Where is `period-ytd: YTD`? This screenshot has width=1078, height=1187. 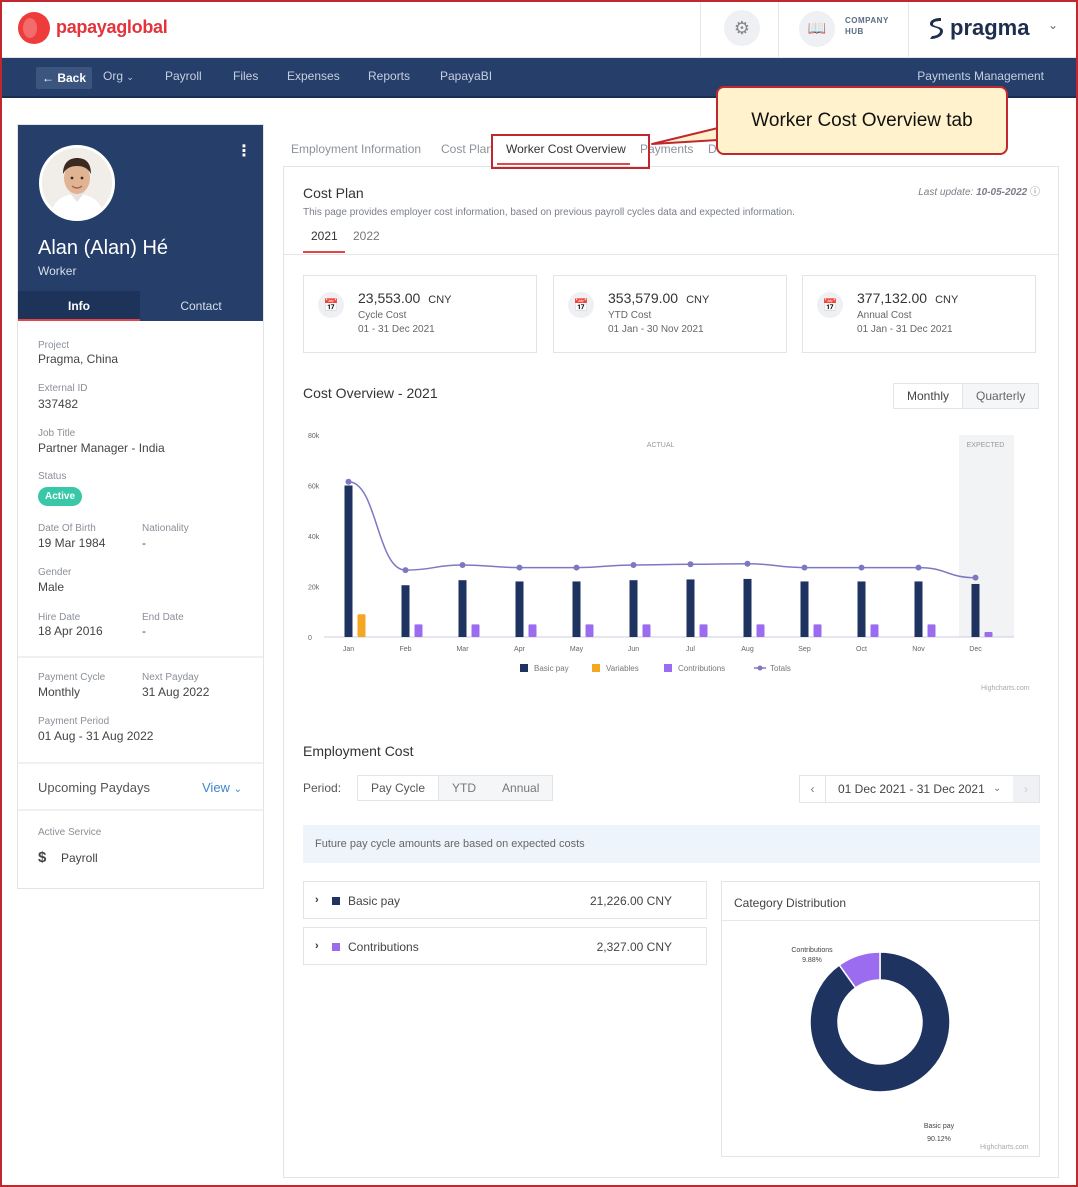
period-ytd: YTD is located at coordinates (464, 788).